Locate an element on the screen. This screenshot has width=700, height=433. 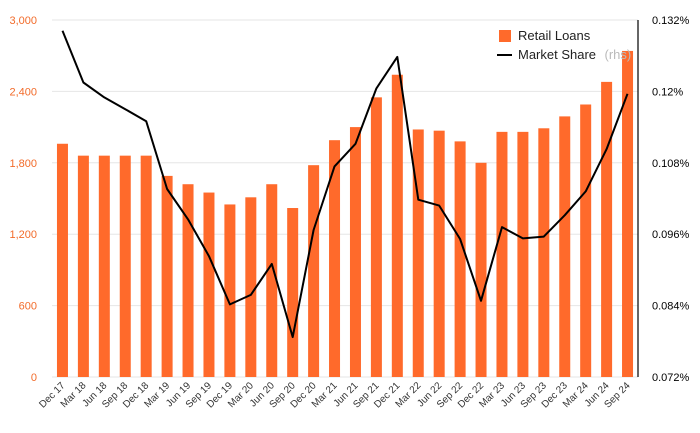
left-tick-label: 1,800 is located at coordinates (23, 164).